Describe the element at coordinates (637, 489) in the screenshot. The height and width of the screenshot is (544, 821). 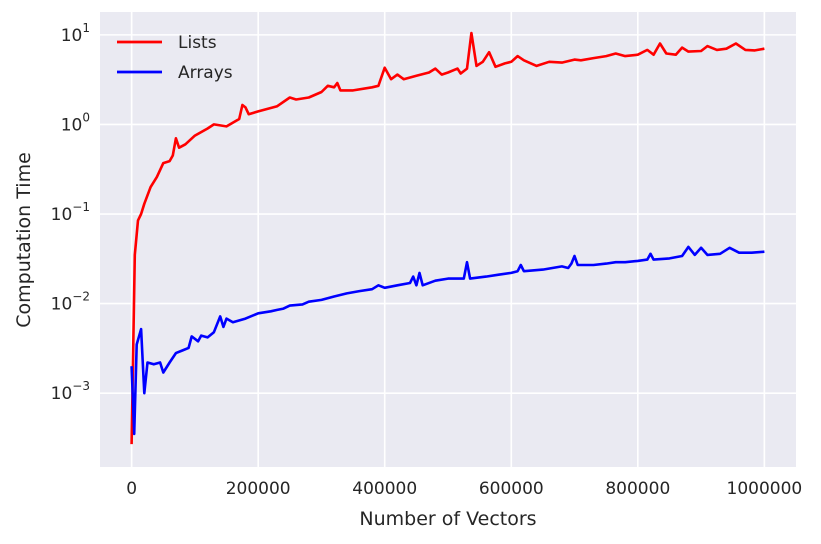
I see `x-tick-label: 800000` at that location.